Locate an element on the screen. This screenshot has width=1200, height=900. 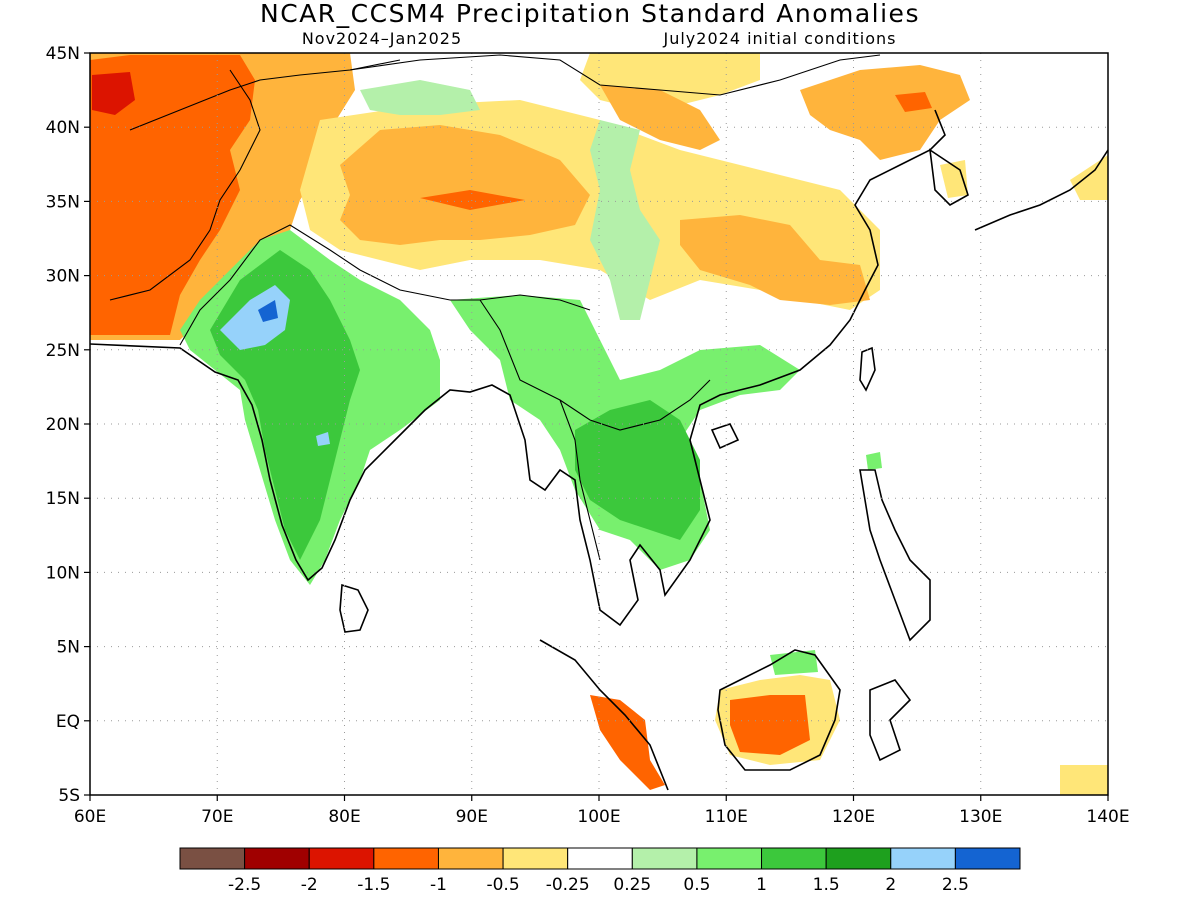
lon-tick-label: 130E is located at coordinates (980, 817).